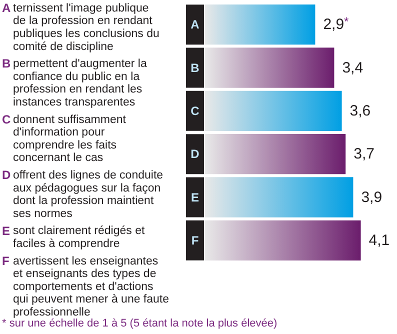 The width and height of the screenshot is (397, 334). What do you see at coordinates (371, 197) in the screenshot?
I see `data-label: 3,9` at bounding box center [371, 197].